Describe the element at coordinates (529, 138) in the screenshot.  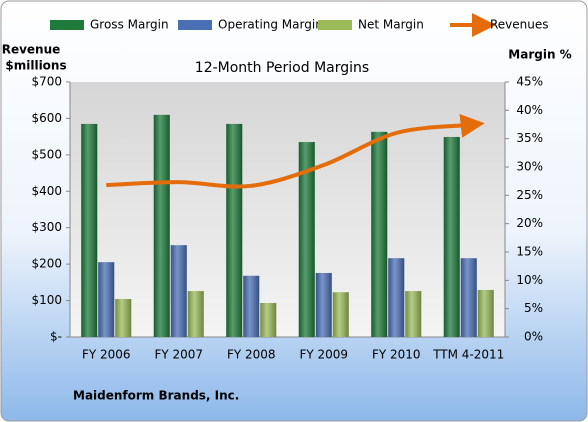
I see `y2-tick-label: 35%` at that location.